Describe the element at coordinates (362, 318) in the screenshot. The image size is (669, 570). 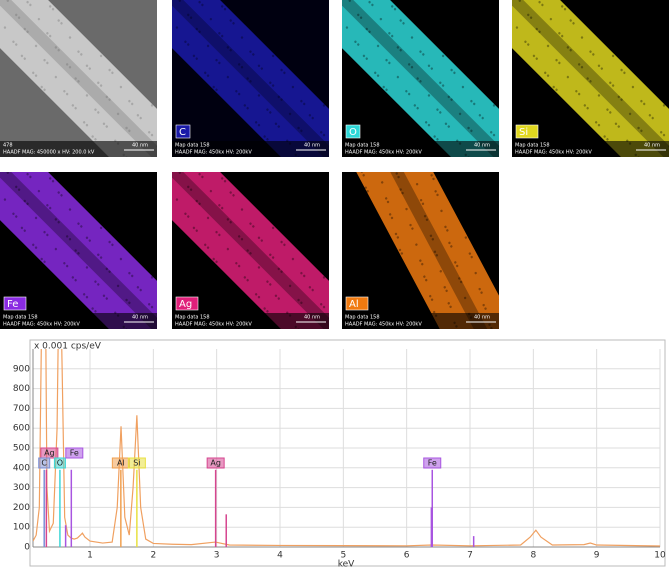
I see `panel-info: Map data 158` at that location.